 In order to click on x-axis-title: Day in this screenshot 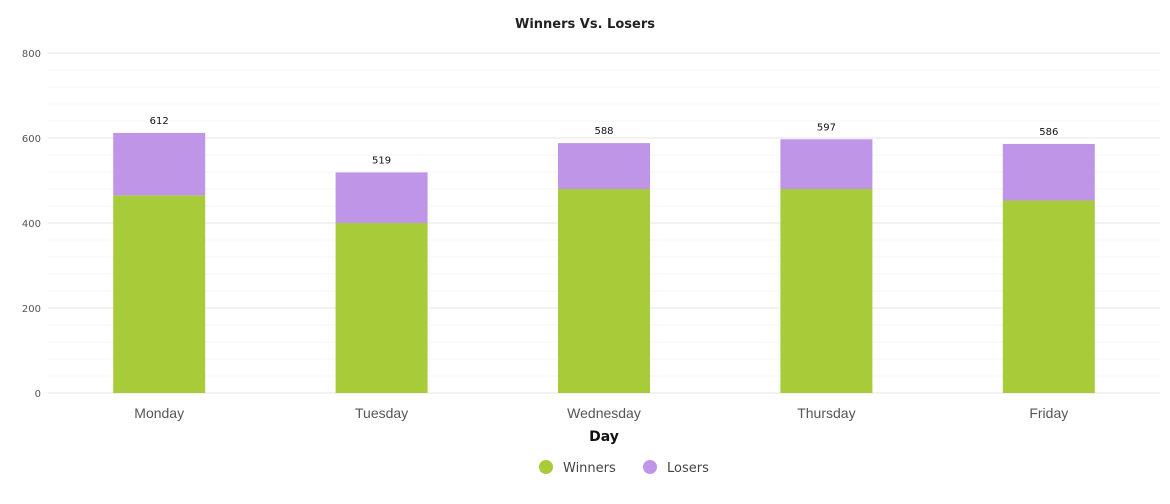, I will do `click(604, 437)`.